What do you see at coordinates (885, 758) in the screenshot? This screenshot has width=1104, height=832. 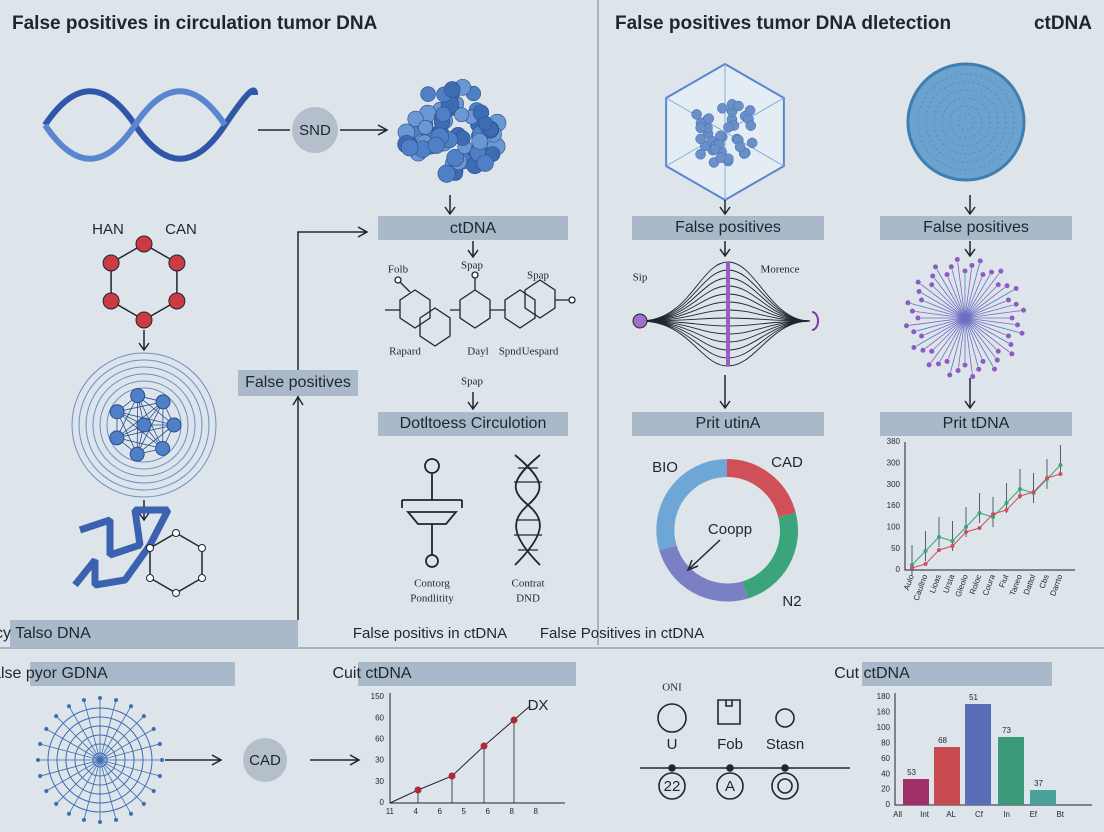 I see `y-tick-label: 60` at bounding box center [885, 758].